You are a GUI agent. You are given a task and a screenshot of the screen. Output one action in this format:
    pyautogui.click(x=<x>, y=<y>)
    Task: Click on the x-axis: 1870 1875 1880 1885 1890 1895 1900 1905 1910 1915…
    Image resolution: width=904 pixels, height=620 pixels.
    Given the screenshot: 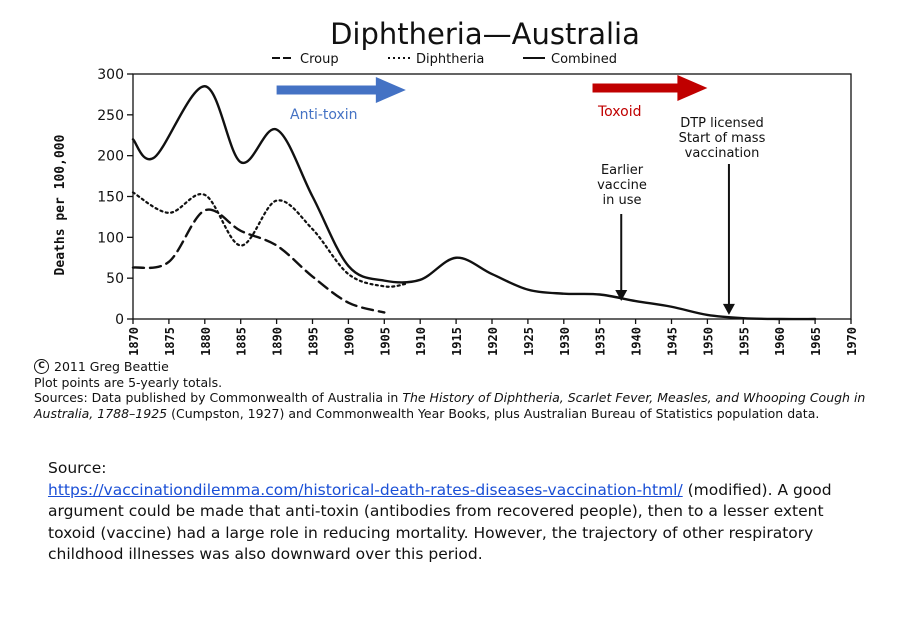 What is the action you would take?
    pyautogui.click(x=493, y=337)
    